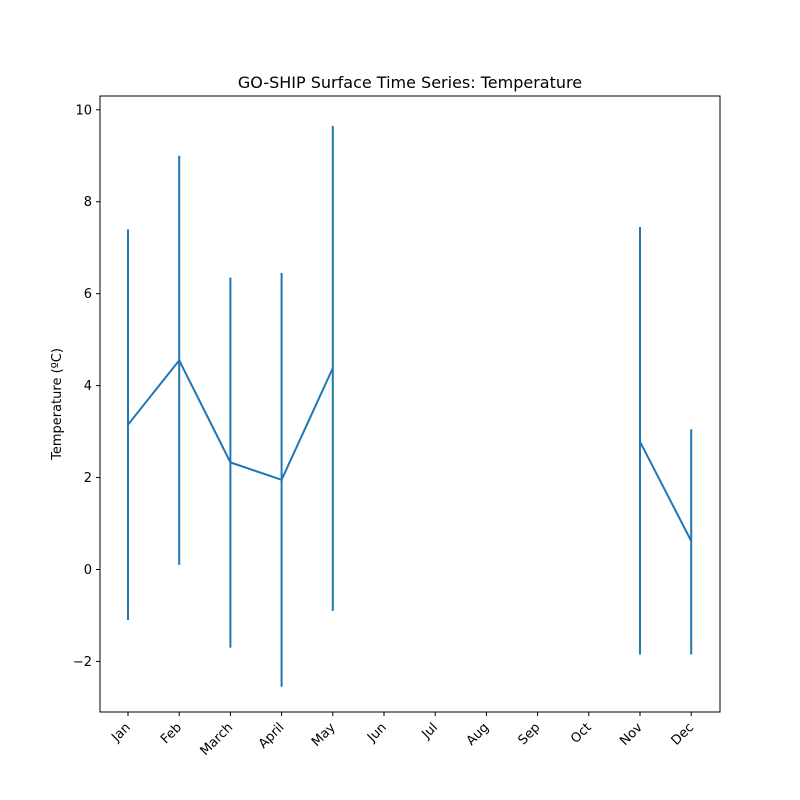  What do you see at coordinates (272, 736) in the screenshot?
I see `x-tick-label: April` at bounding box center [272, 736].